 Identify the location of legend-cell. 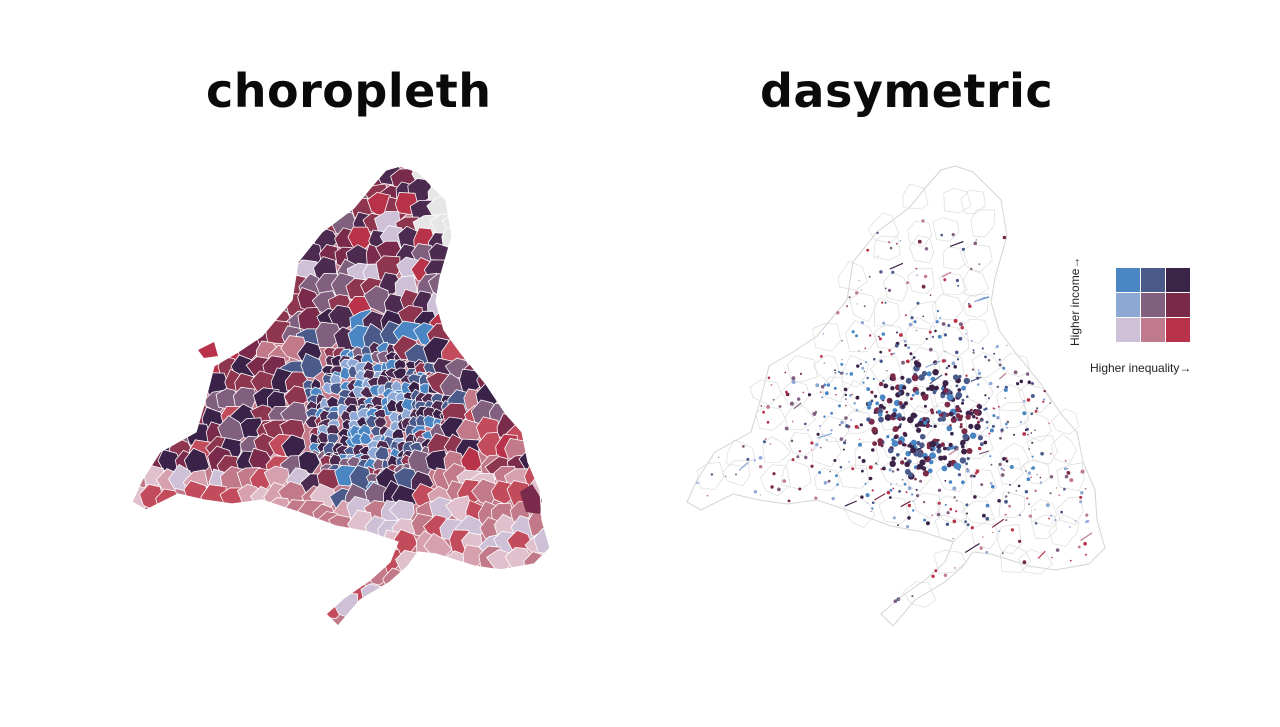
(1178, 330).